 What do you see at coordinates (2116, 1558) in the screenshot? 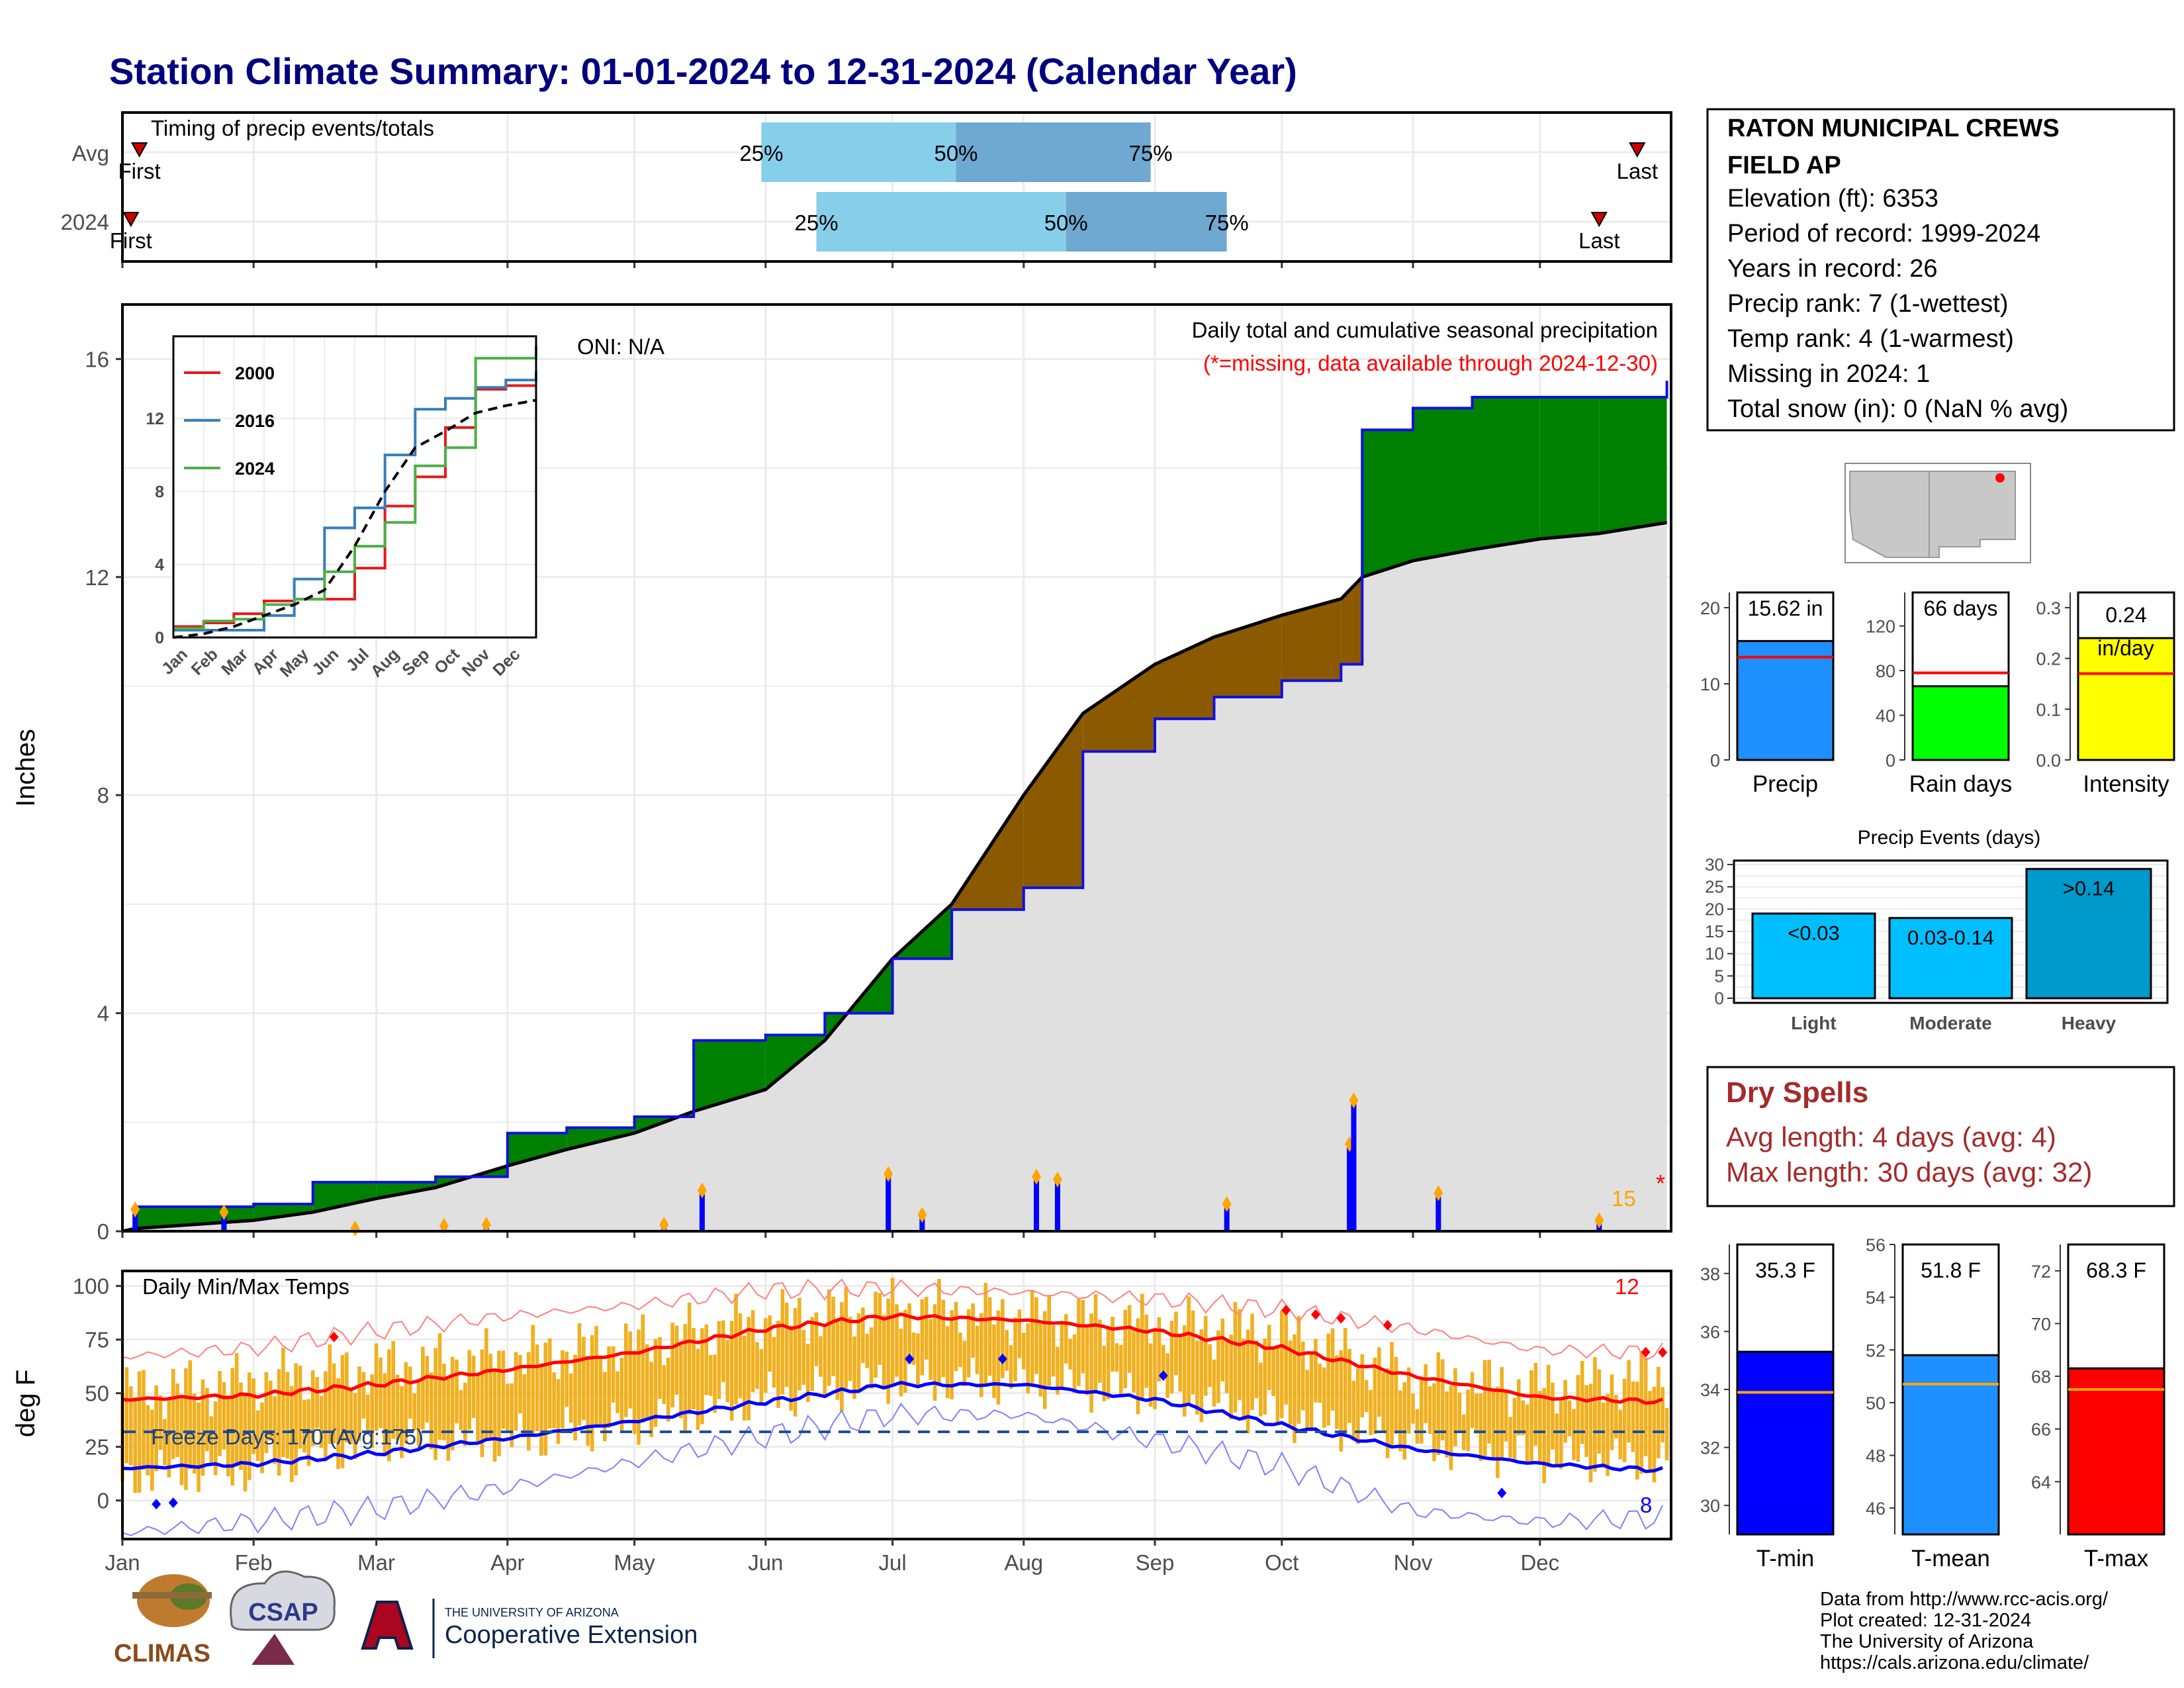
I see `tmax-label: T-max` at bounding box center [2116, 1558].